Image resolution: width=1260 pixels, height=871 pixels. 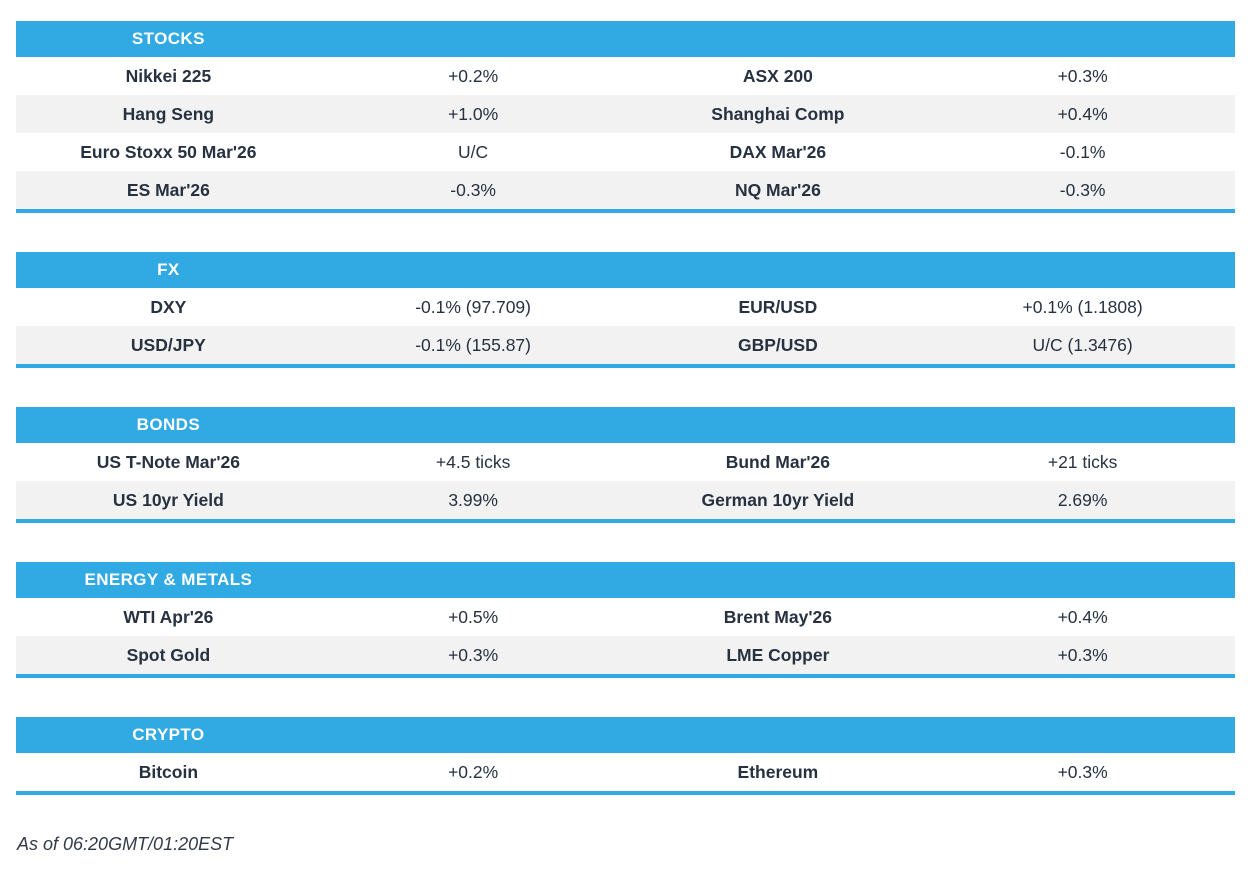 I want to click on instrument-value: U/C, so click(x=473, y=151).